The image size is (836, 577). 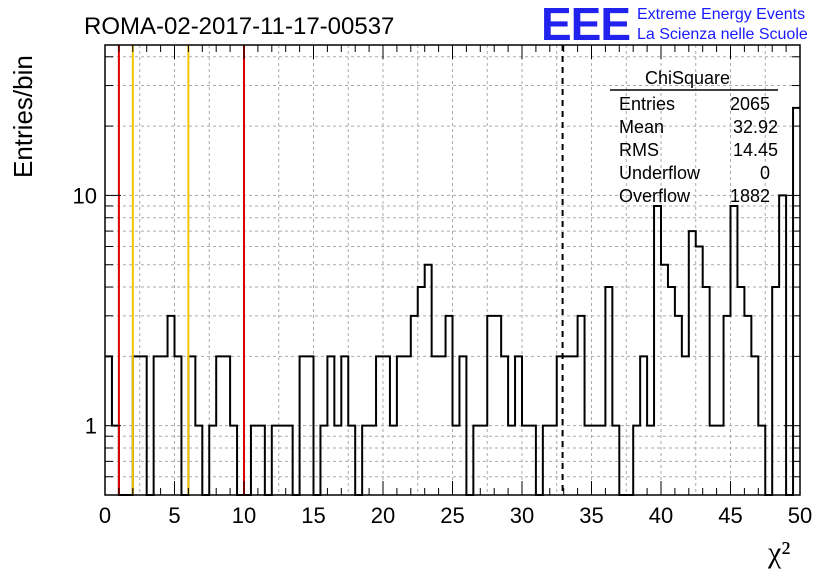 What do you see at coordinates (800, 515) in the screenshot?
I see `x-tick-label: 50` at bounding box center [800, 515].